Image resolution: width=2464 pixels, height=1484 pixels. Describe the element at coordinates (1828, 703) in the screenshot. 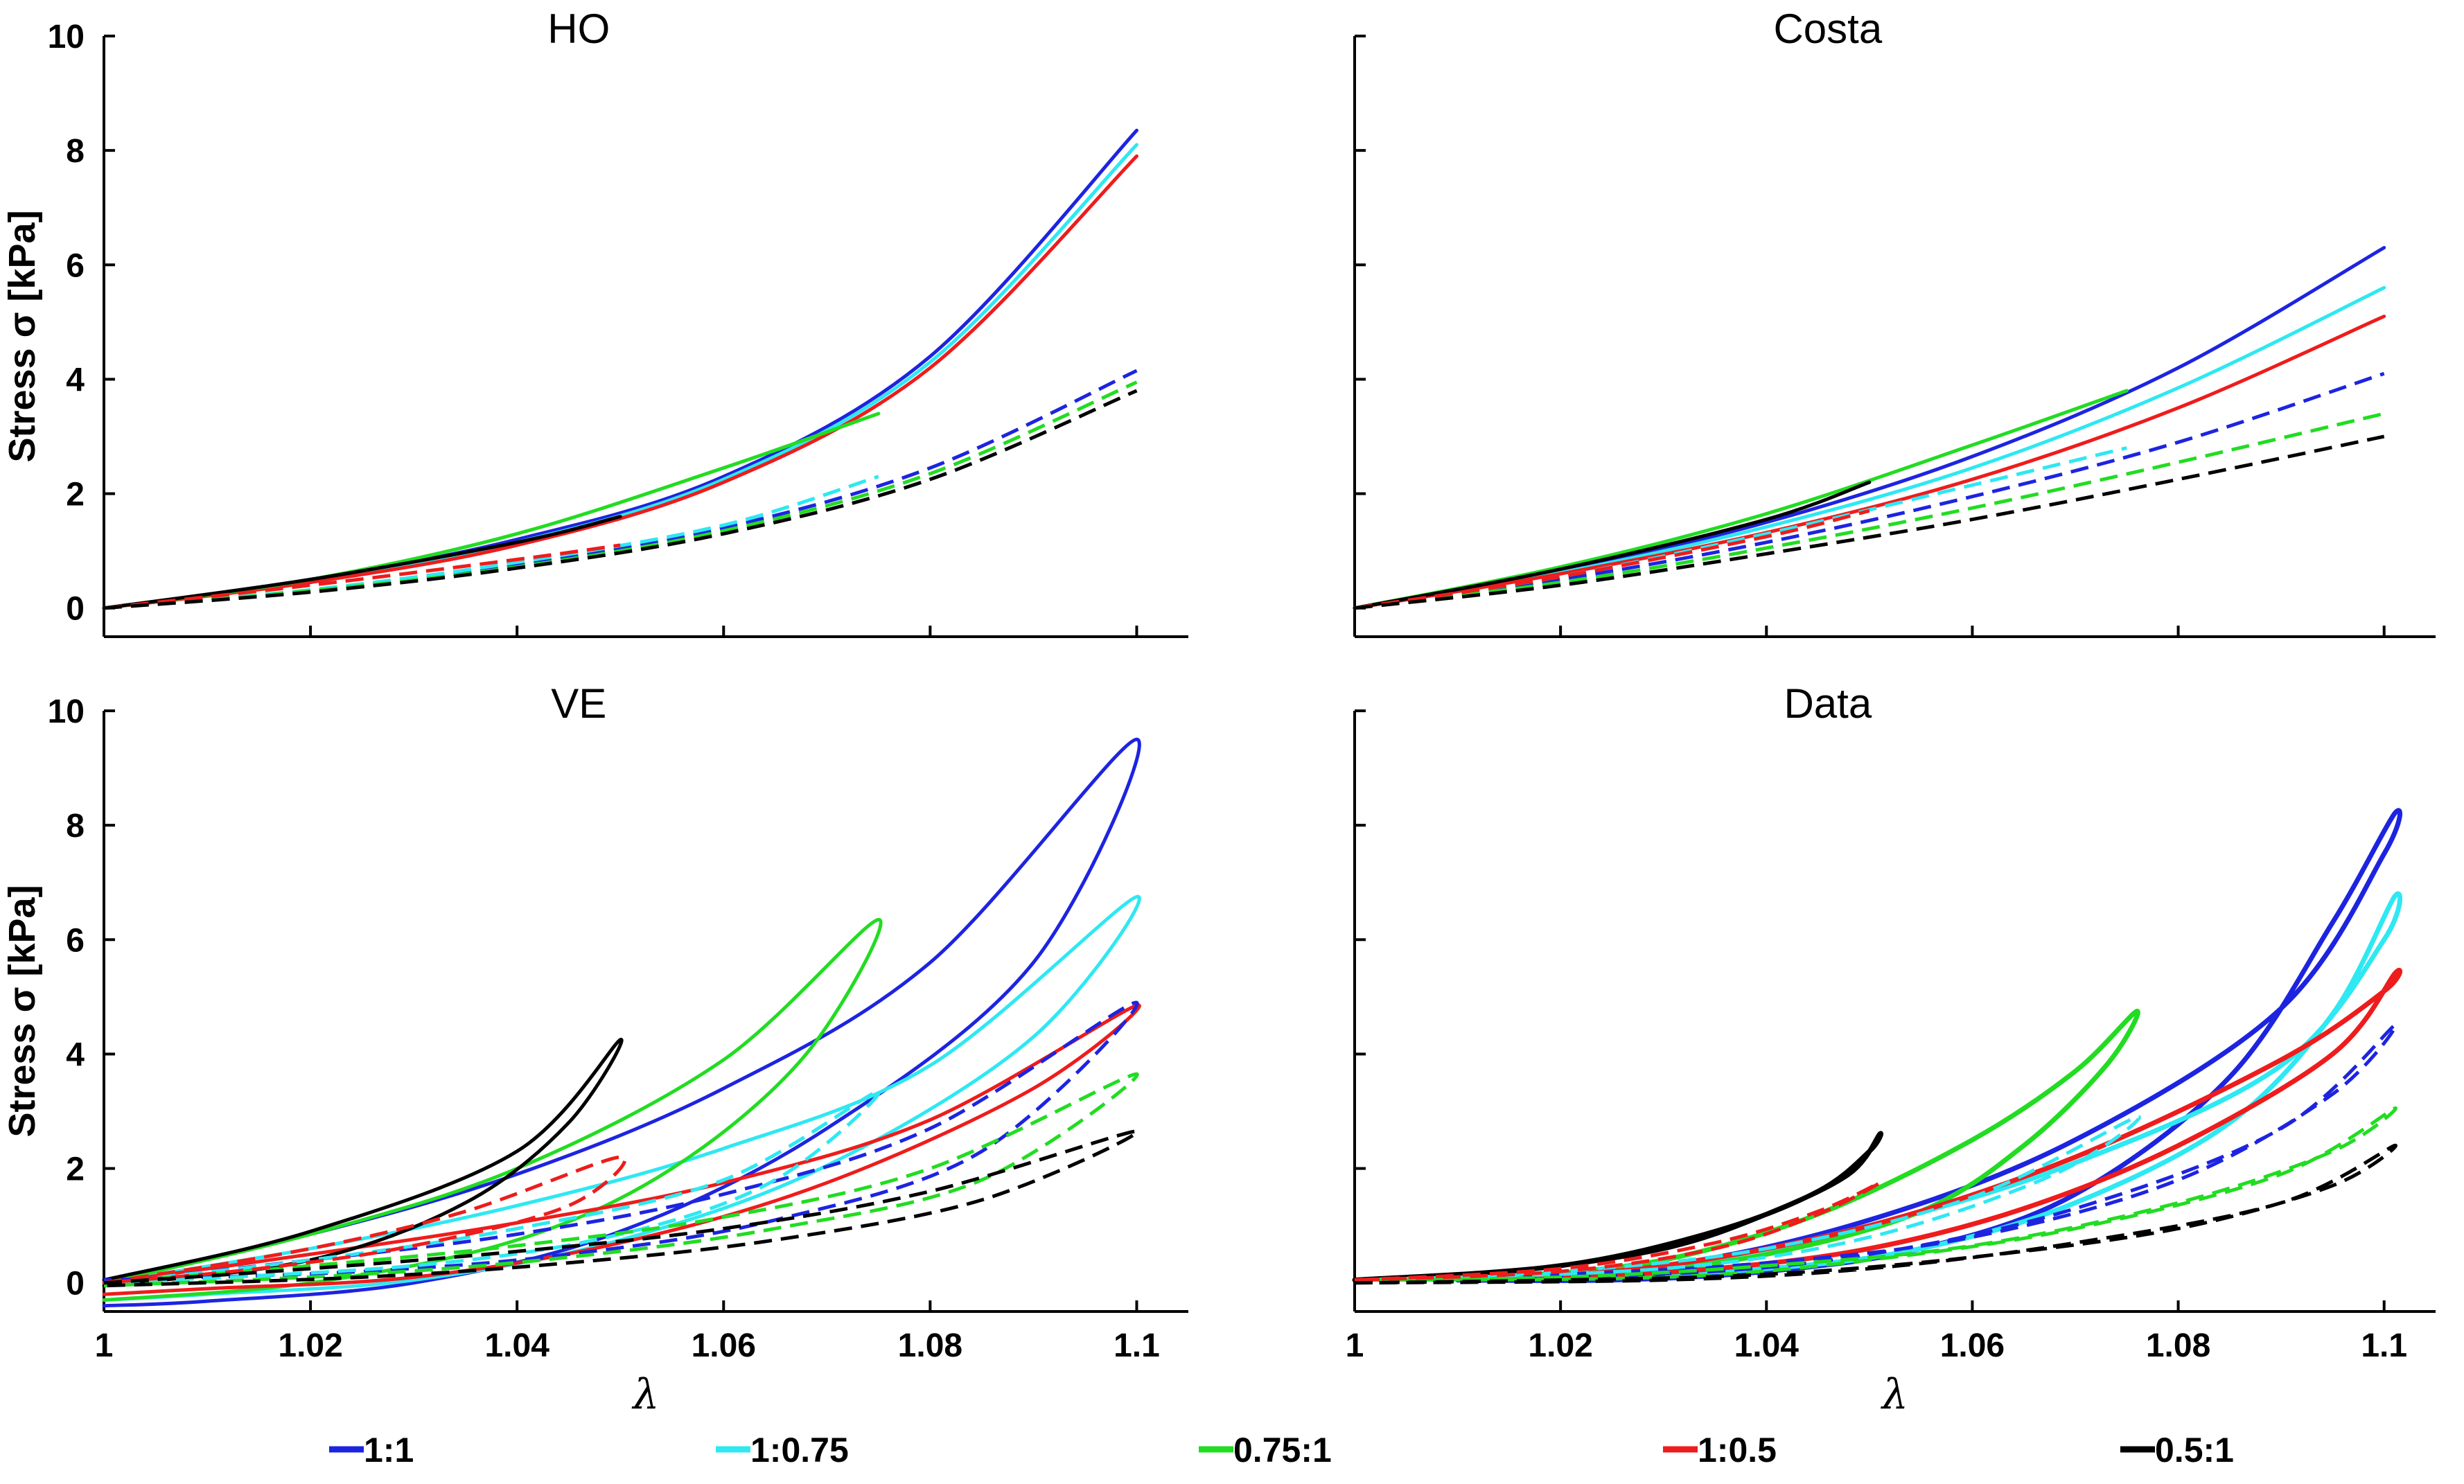

I see `panel-title-data: Data` at that location.